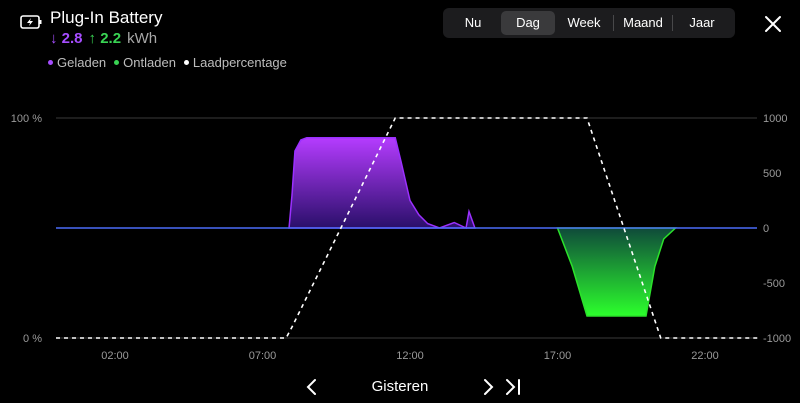  I want to click on legend-label: Laadpercentage, so click(239, 62).